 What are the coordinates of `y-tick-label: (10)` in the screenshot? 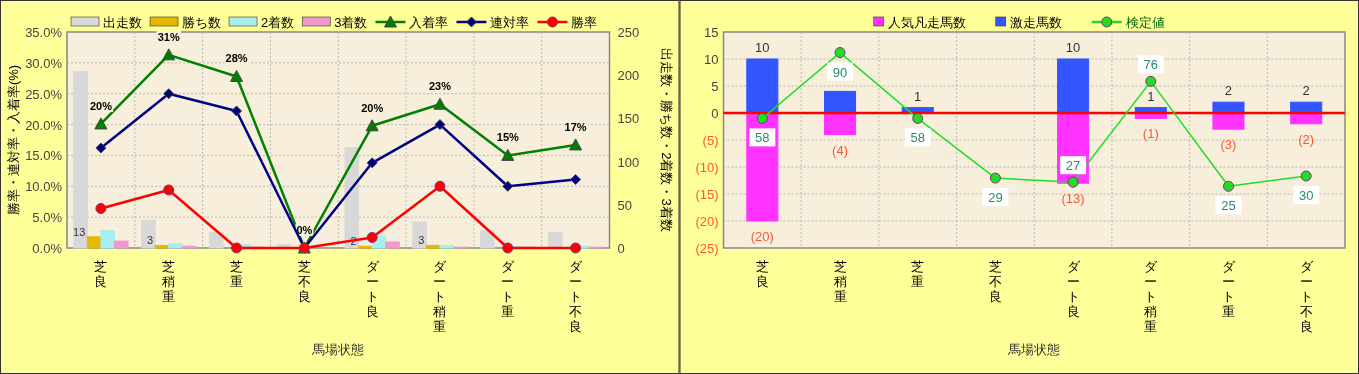 It's located at (707, 167).